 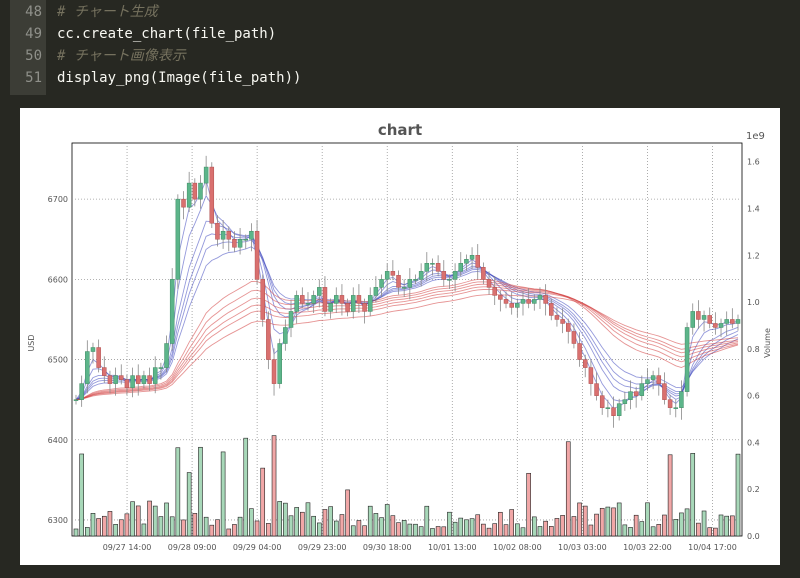 I want to click on y2-tick-label: 0.8, so click(x=753, y=349).